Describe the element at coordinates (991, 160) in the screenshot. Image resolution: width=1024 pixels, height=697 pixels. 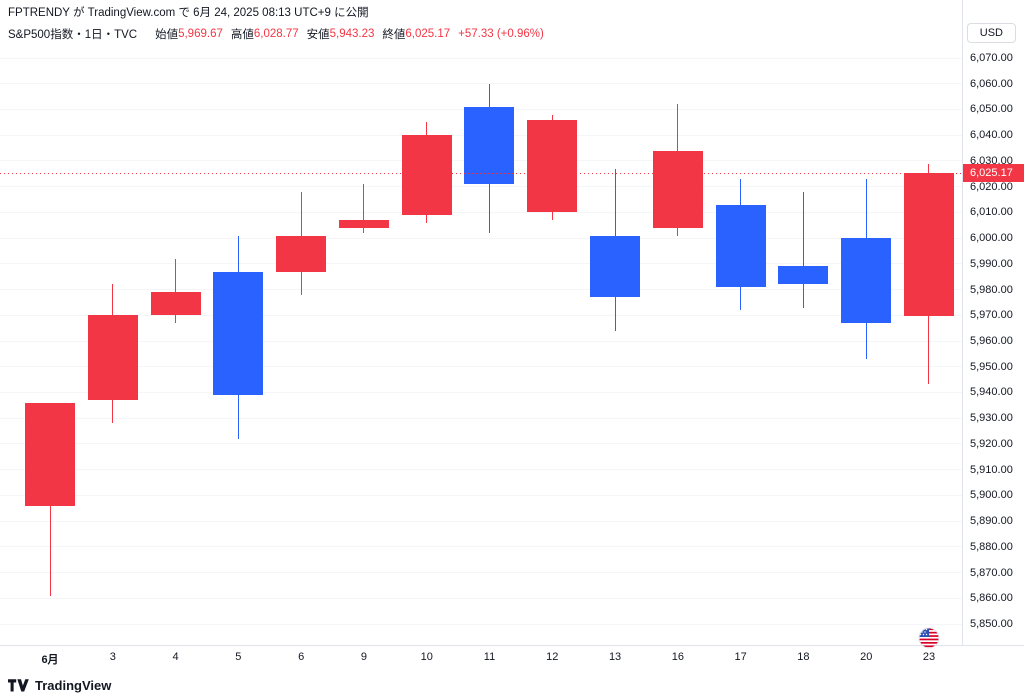
I see `price-tick-label: 6,030.00` at that location.